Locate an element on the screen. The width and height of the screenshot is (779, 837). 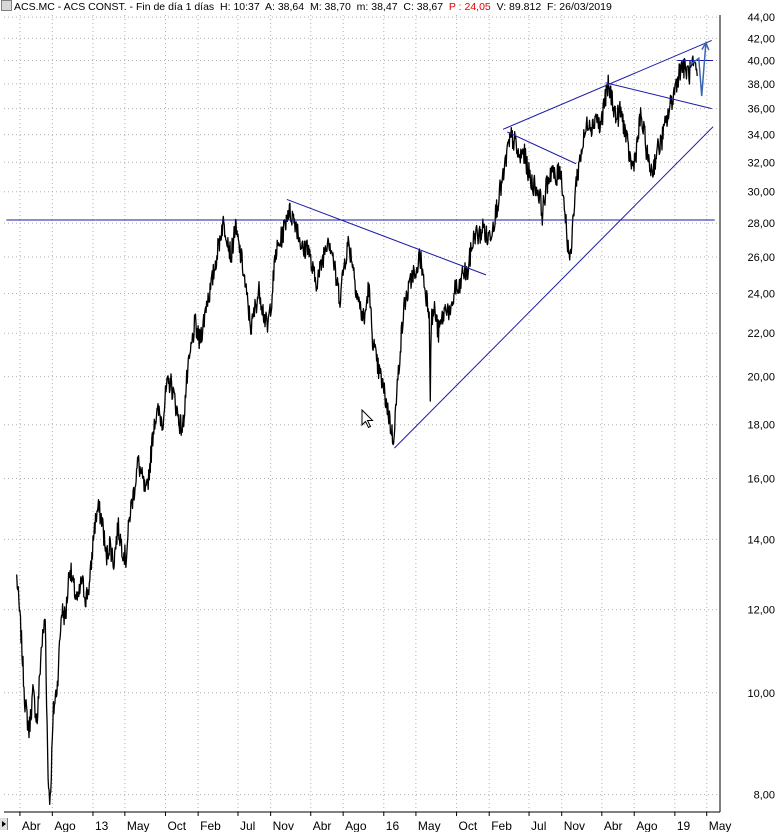
projection-path is located at coordinates (698, 69).